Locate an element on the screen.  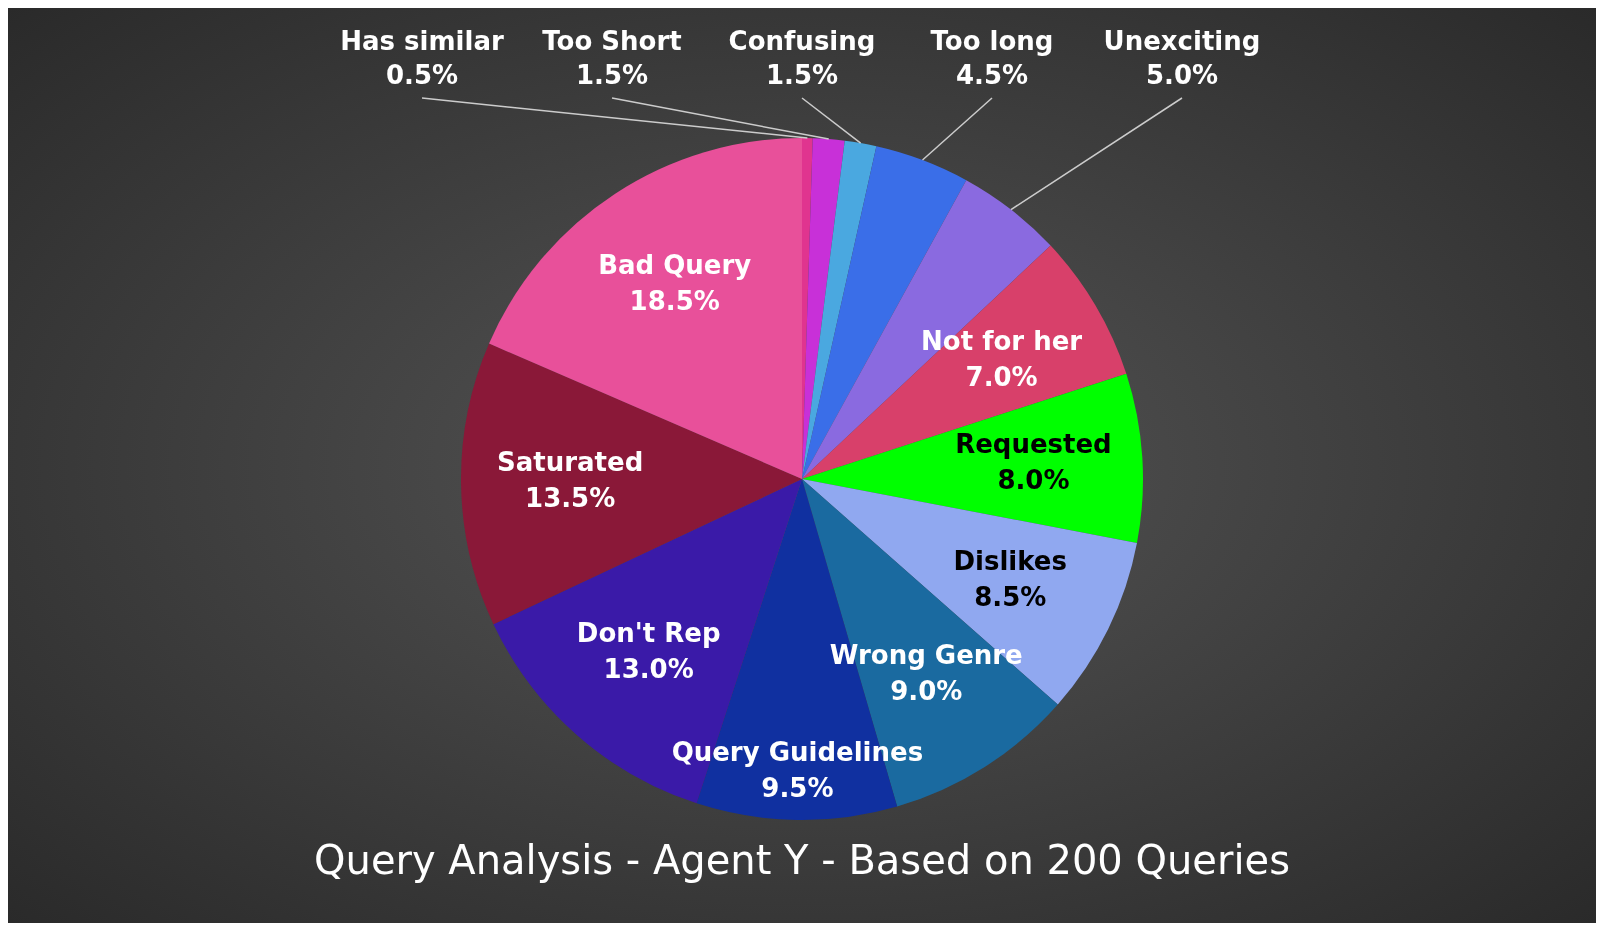
data-label: 13.5% is located at coordinates (570, 498).